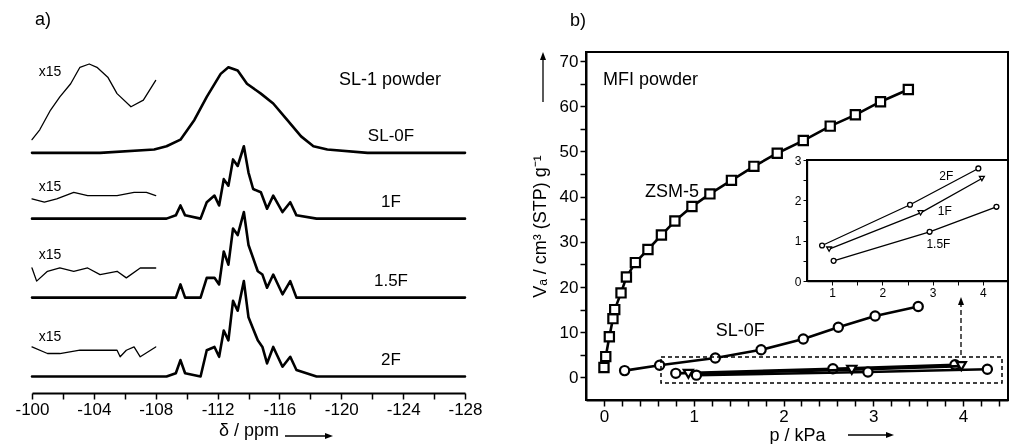  What do you see at coordinates (341, 409) in the screenshot?
I see `x-tick-label: -120` at bounding box center [341, 409].